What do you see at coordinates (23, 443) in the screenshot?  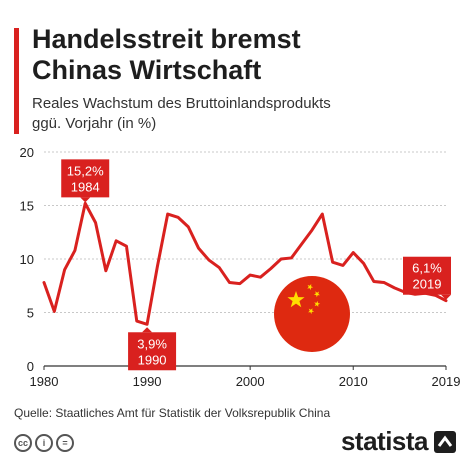 I see `cc-icon: cc` at bounding box center [23, 443].